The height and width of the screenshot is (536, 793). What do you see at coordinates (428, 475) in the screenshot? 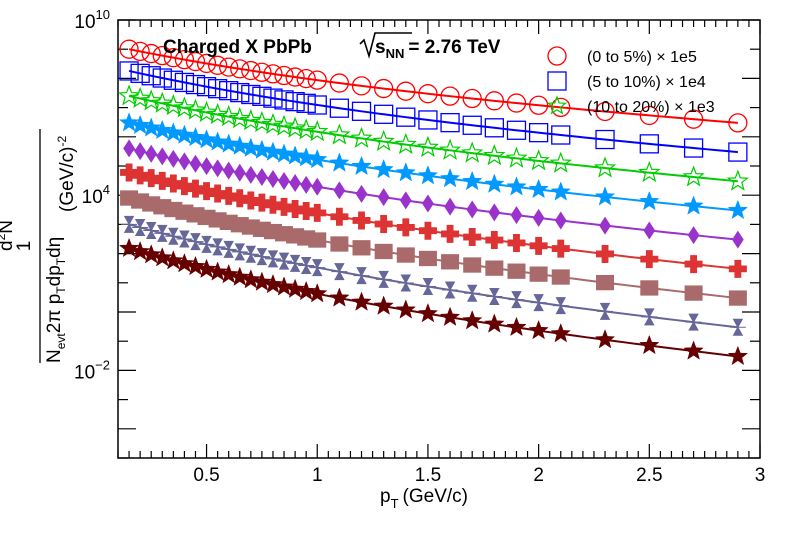
I see `x-tick-label: 1.5` at bounding box center [428, 475].